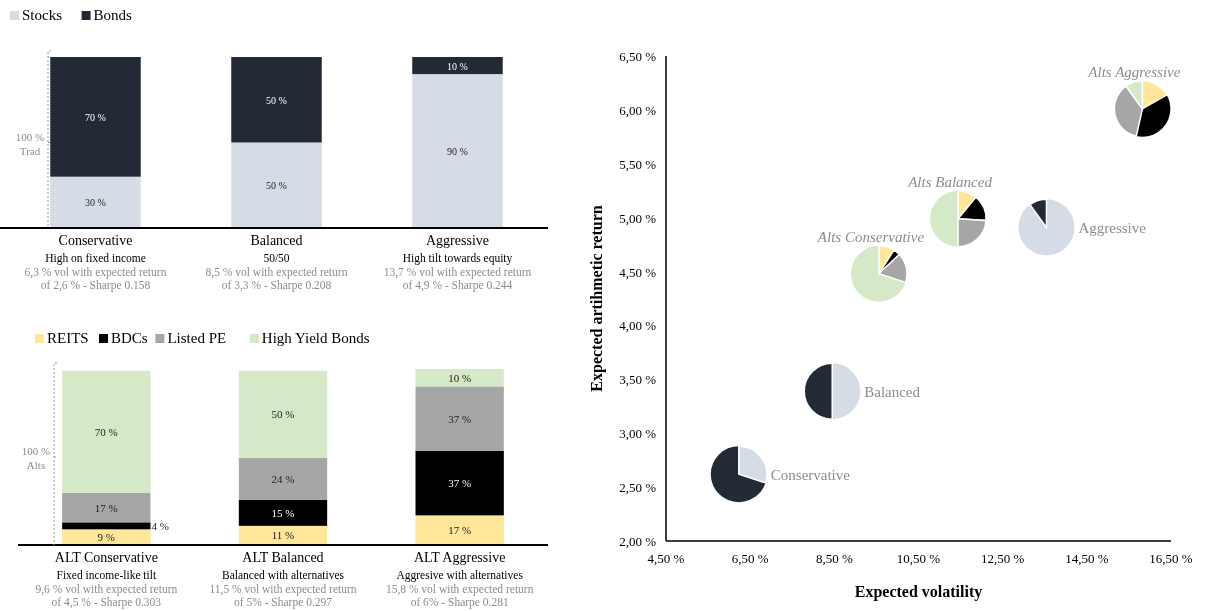 The width and height of the screenshot is (1208, 611). What do you see at coordinates (834, 558) in the screenshot?
I see `x-tick-label: 8,50 %` at bounding box center [834, 558].